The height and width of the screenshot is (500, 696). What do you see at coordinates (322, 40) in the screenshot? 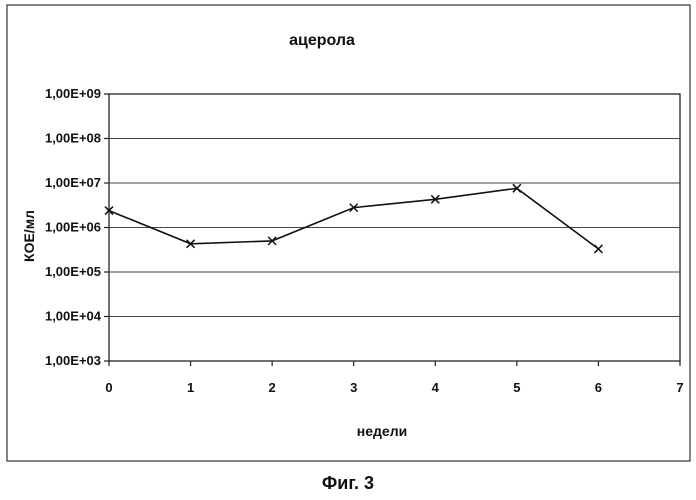
I see `chart-title: ацерола` at bounding box center [322, 40].